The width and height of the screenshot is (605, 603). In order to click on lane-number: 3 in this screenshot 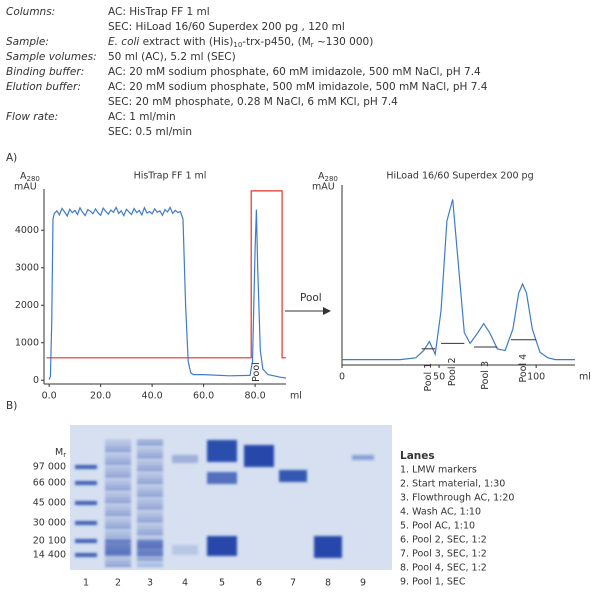, I will do `click(150, 583)`.